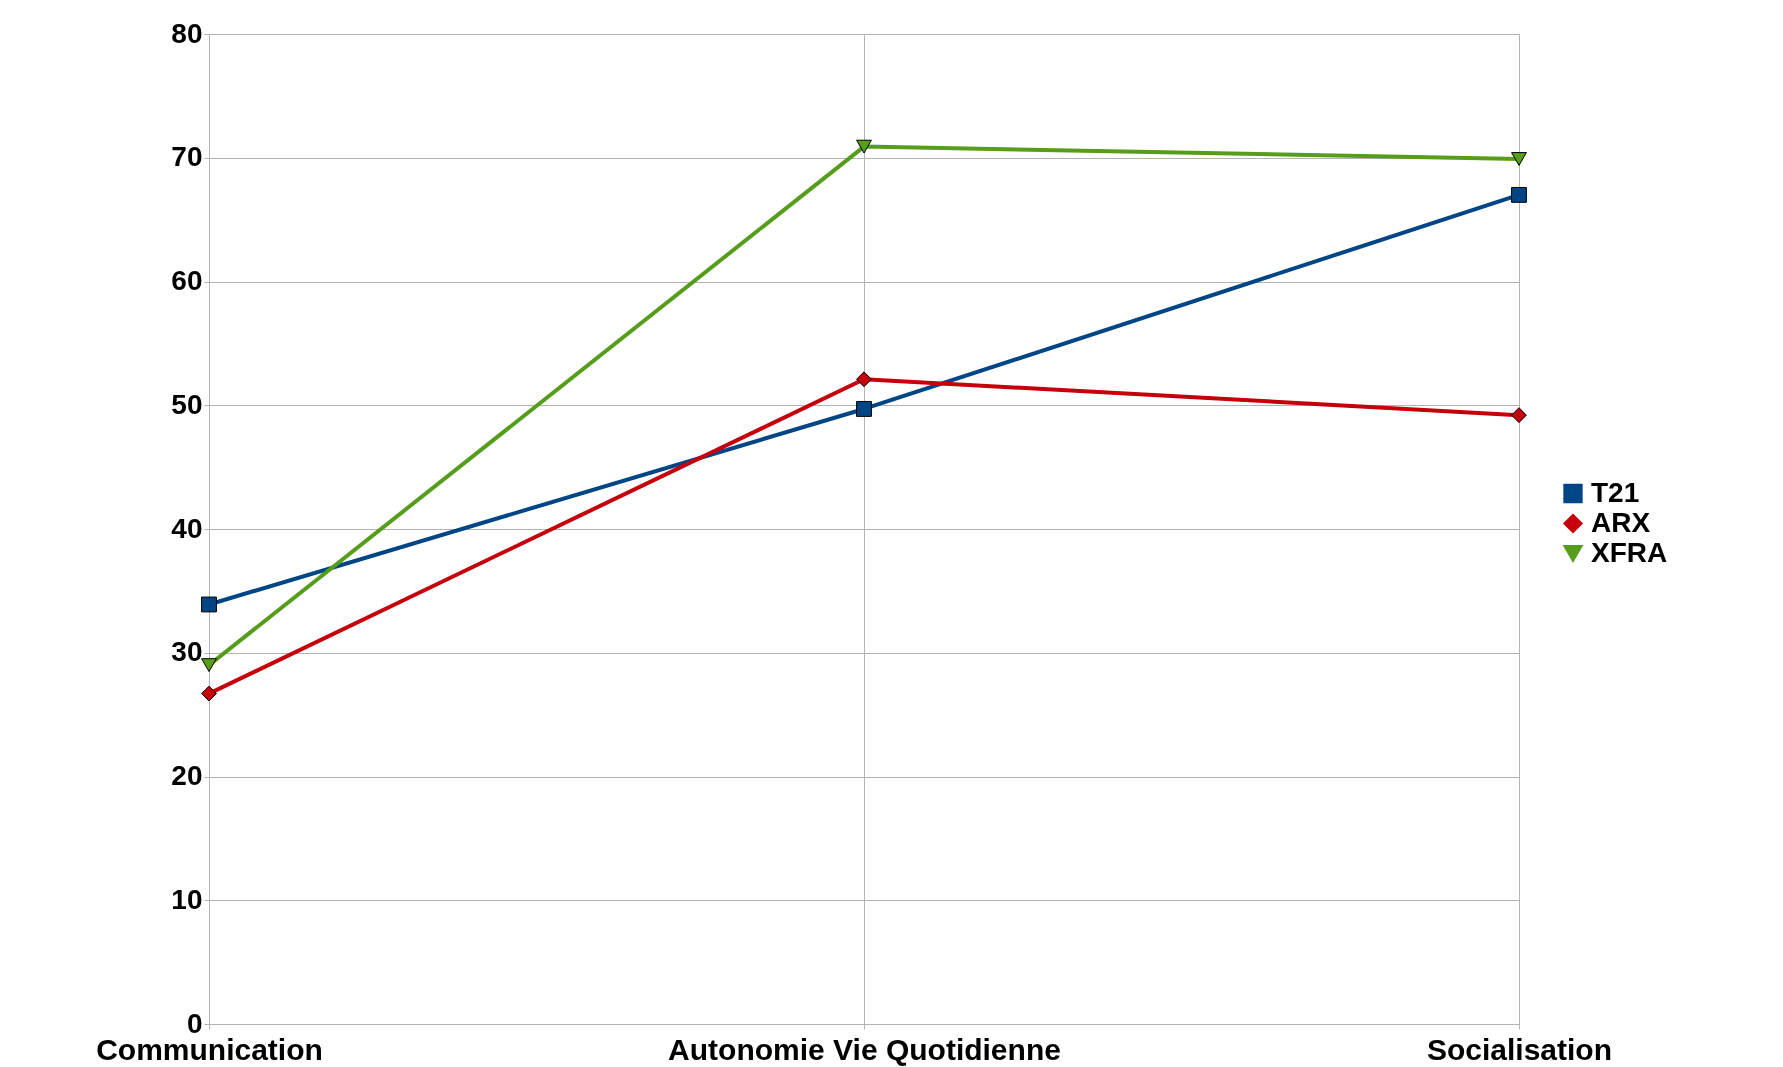 This screenshot has width=1783, height=1067. Describe the element at coordinates (187, 280) in the screenshot. I see `y-tick-label: 60` at that location.